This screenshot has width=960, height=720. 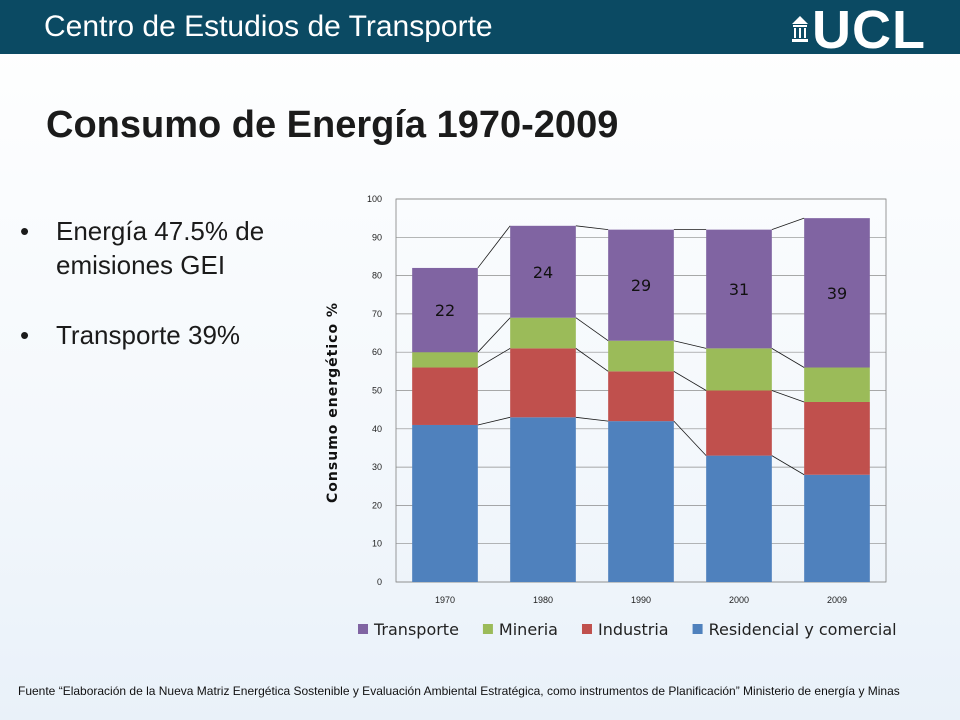 I want to click on ucl-logo: UCL, so click(x=870, y=30).